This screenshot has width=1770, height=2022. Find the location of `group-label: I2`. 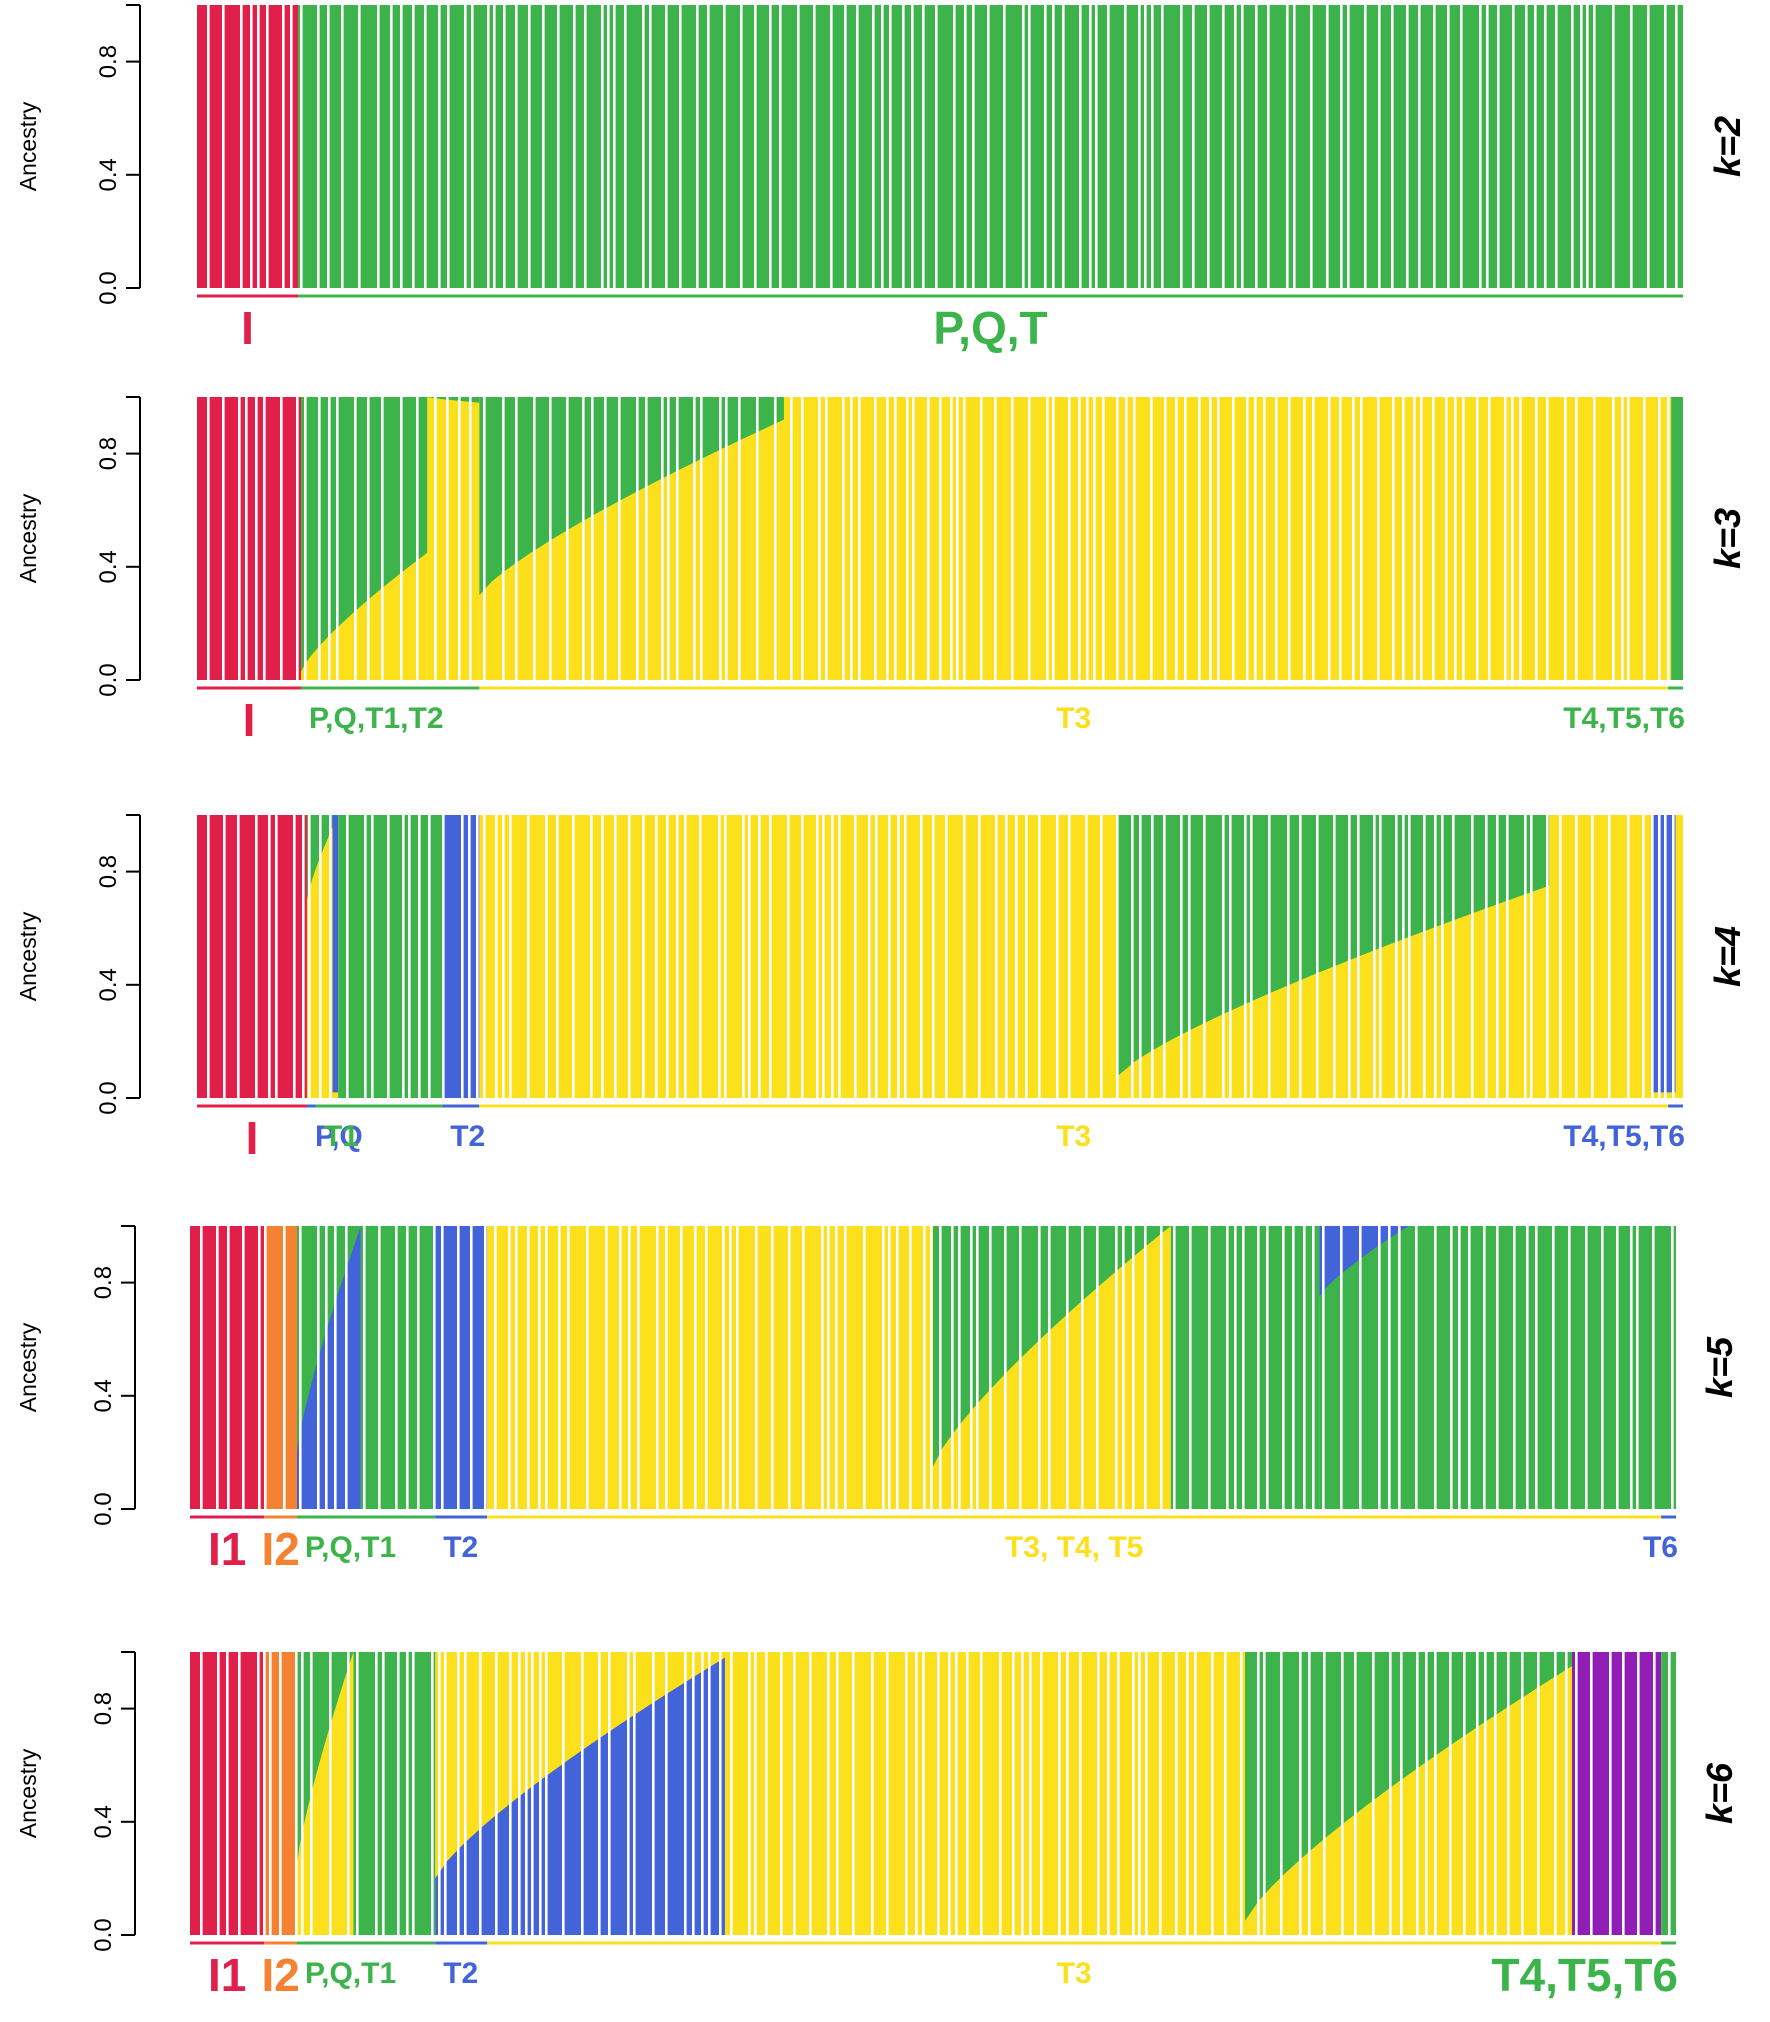

group-label: I2 is located at coordinates (280, 1549).